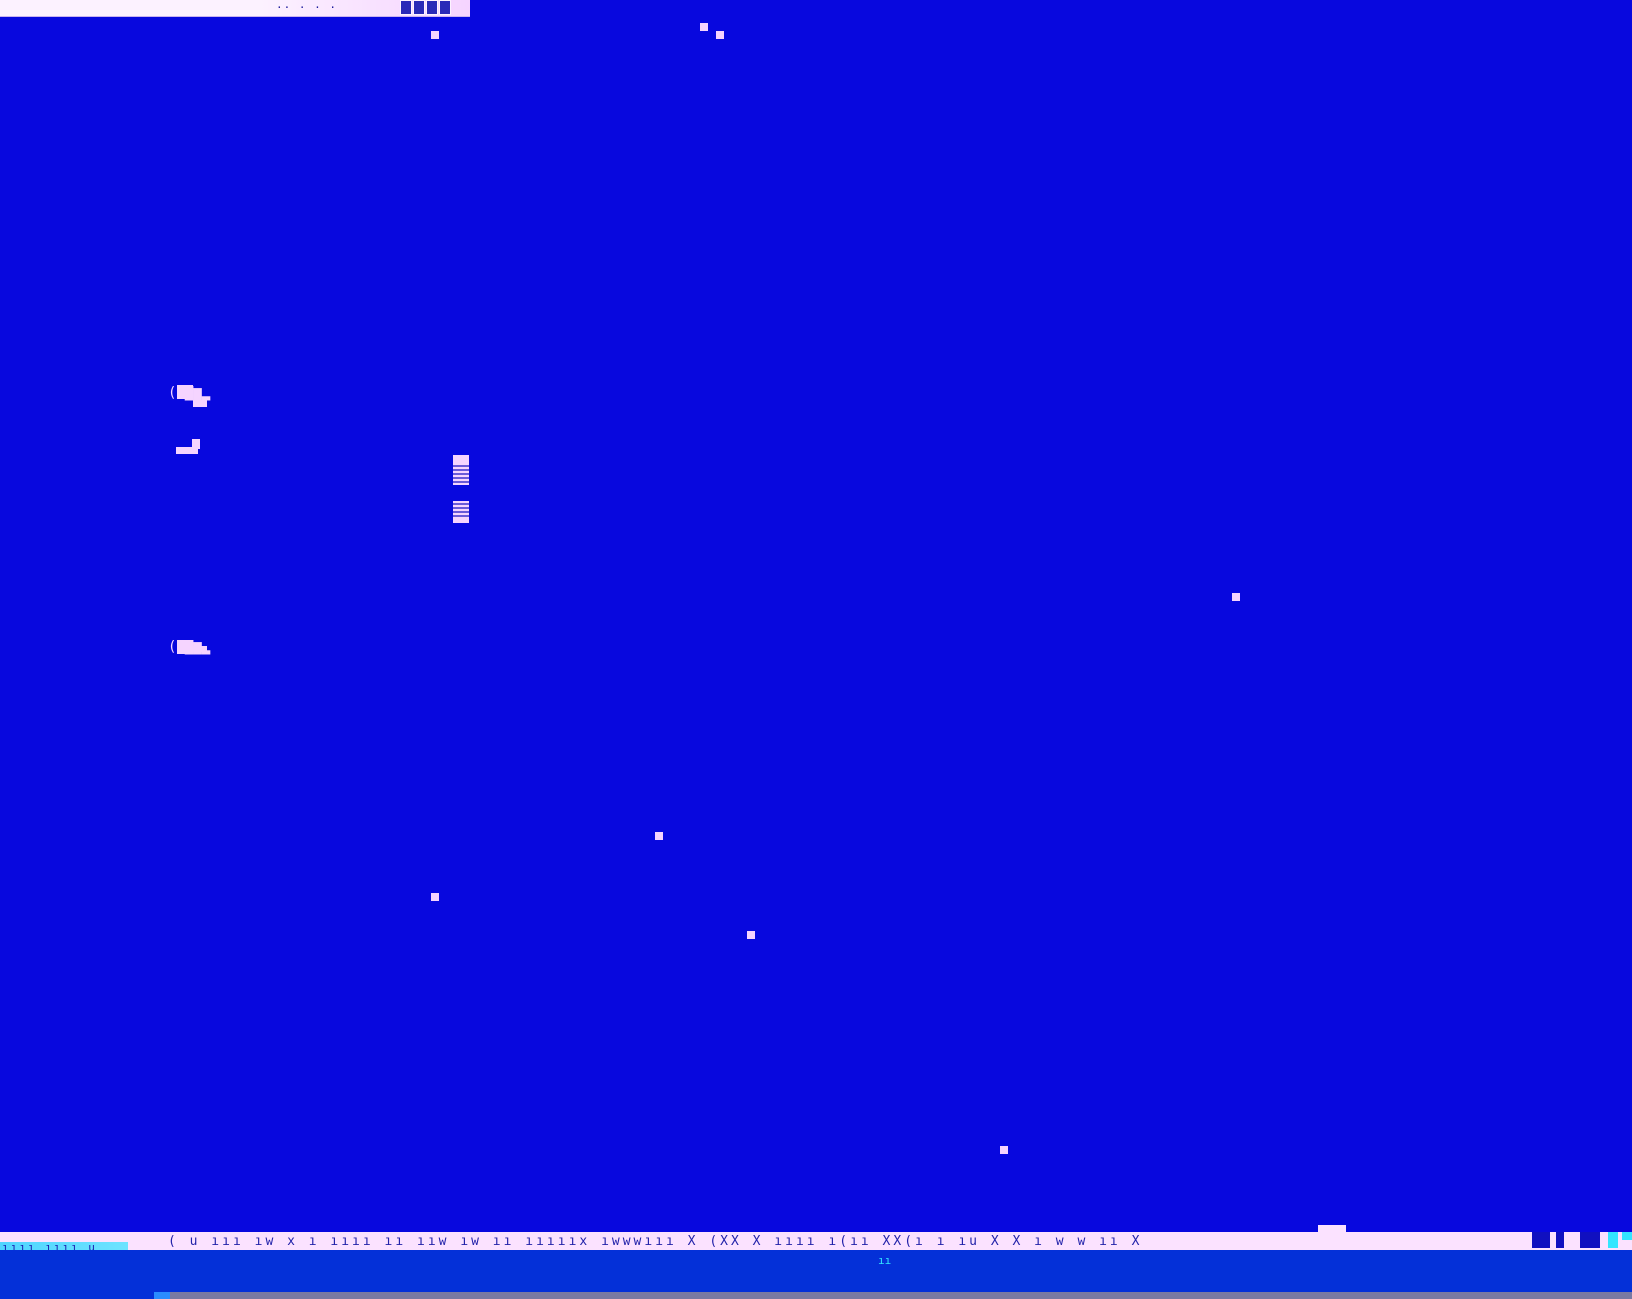  Describe the element at coordinates (461, 459) in the screenshot. I see `center-block-upper-cap` at that location.